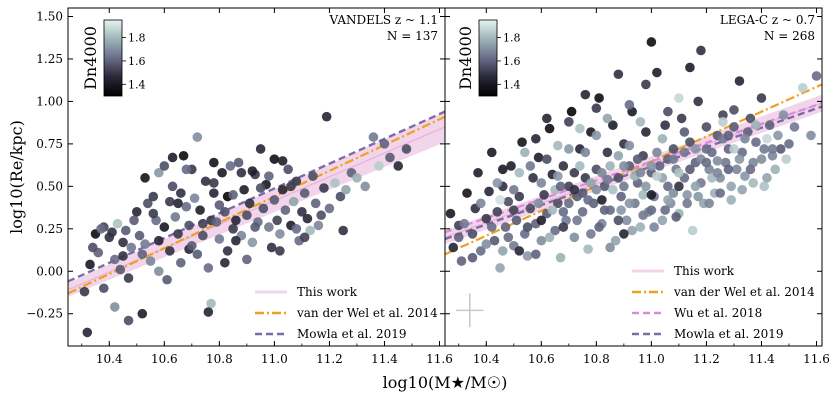 The width and height of the screenshot is (830, 407). Describe the element at coordinates (470, 310) in the screenshot. I see `typical-error-bar` at that location.